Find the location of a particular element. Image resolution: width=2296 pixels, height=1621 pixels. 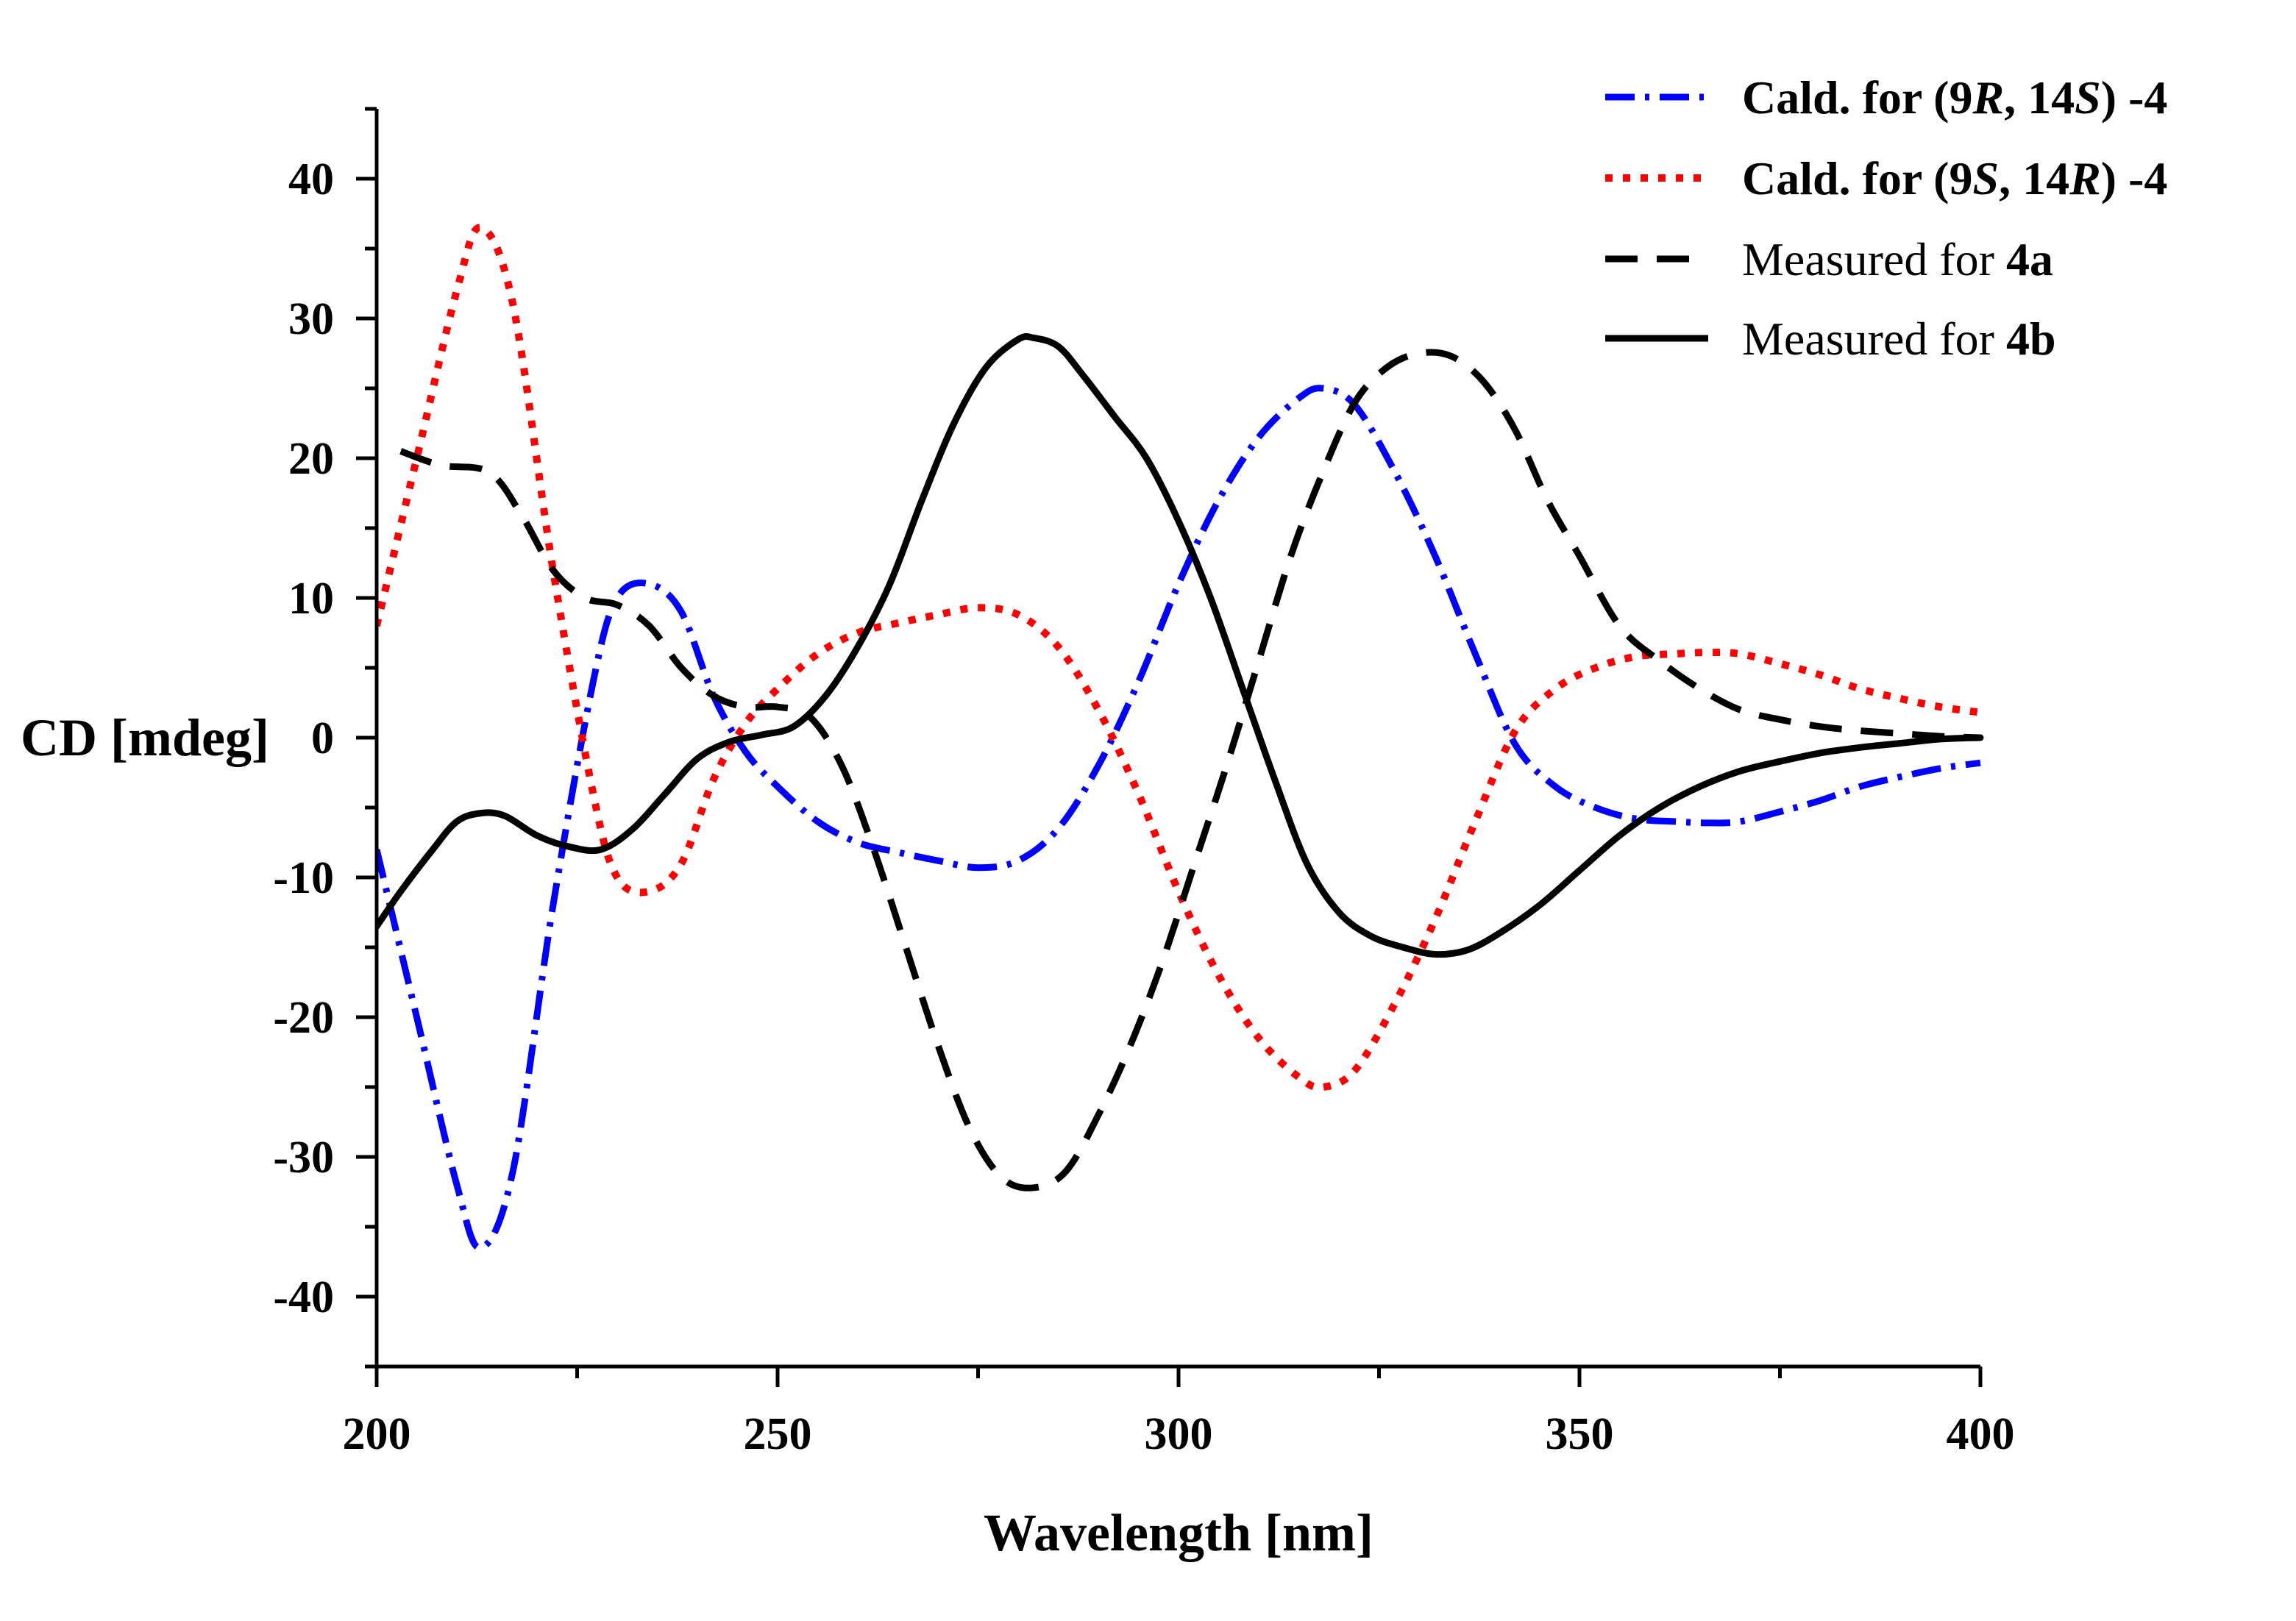

x-tick-label: 250 is located at coordinates (778, 1434).